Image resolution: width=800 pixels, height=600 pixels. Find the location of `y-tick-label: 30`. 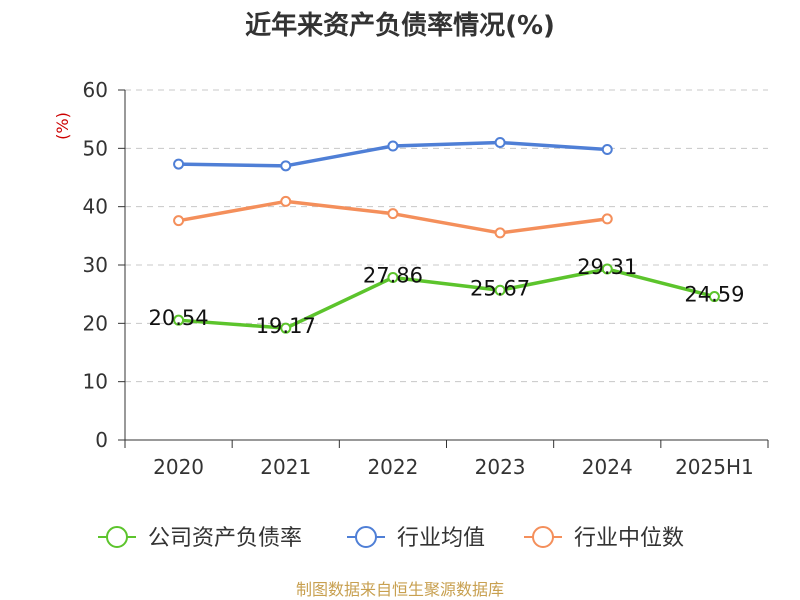

y-tick-label: 30 is located at coordinates (95, 265).